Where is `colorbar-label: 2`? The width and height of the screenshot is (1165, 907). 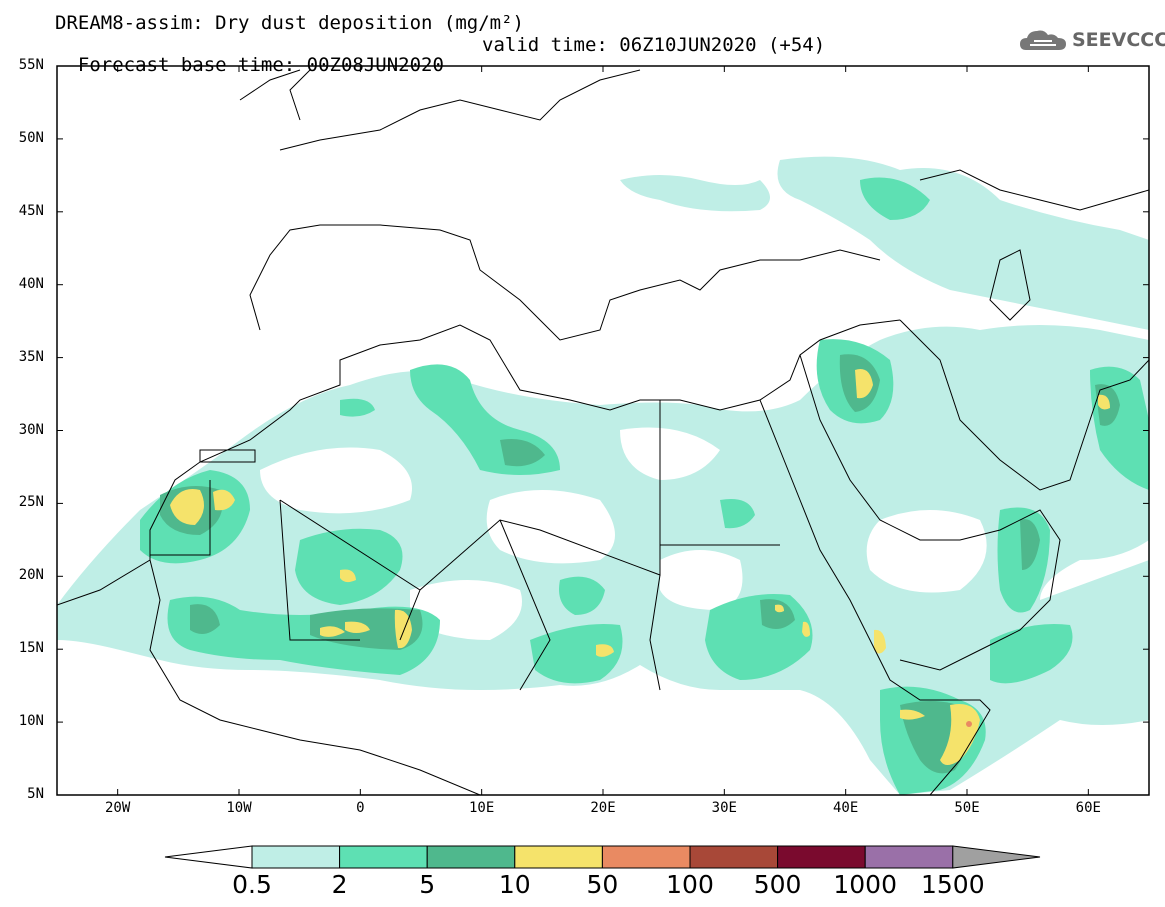
colorbar-label: 2 is located at coordinates (339, 884).